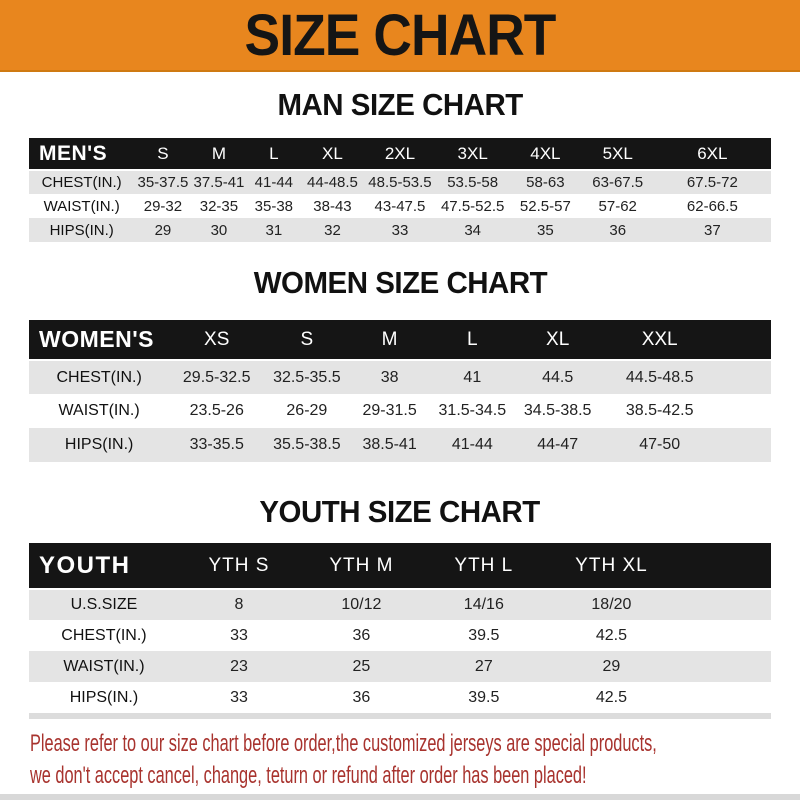  What do you see at coordinates (104, 604) in the screenshot?
I see `measurement-label: U.S.SIZE` at bounding box center [104, 604].